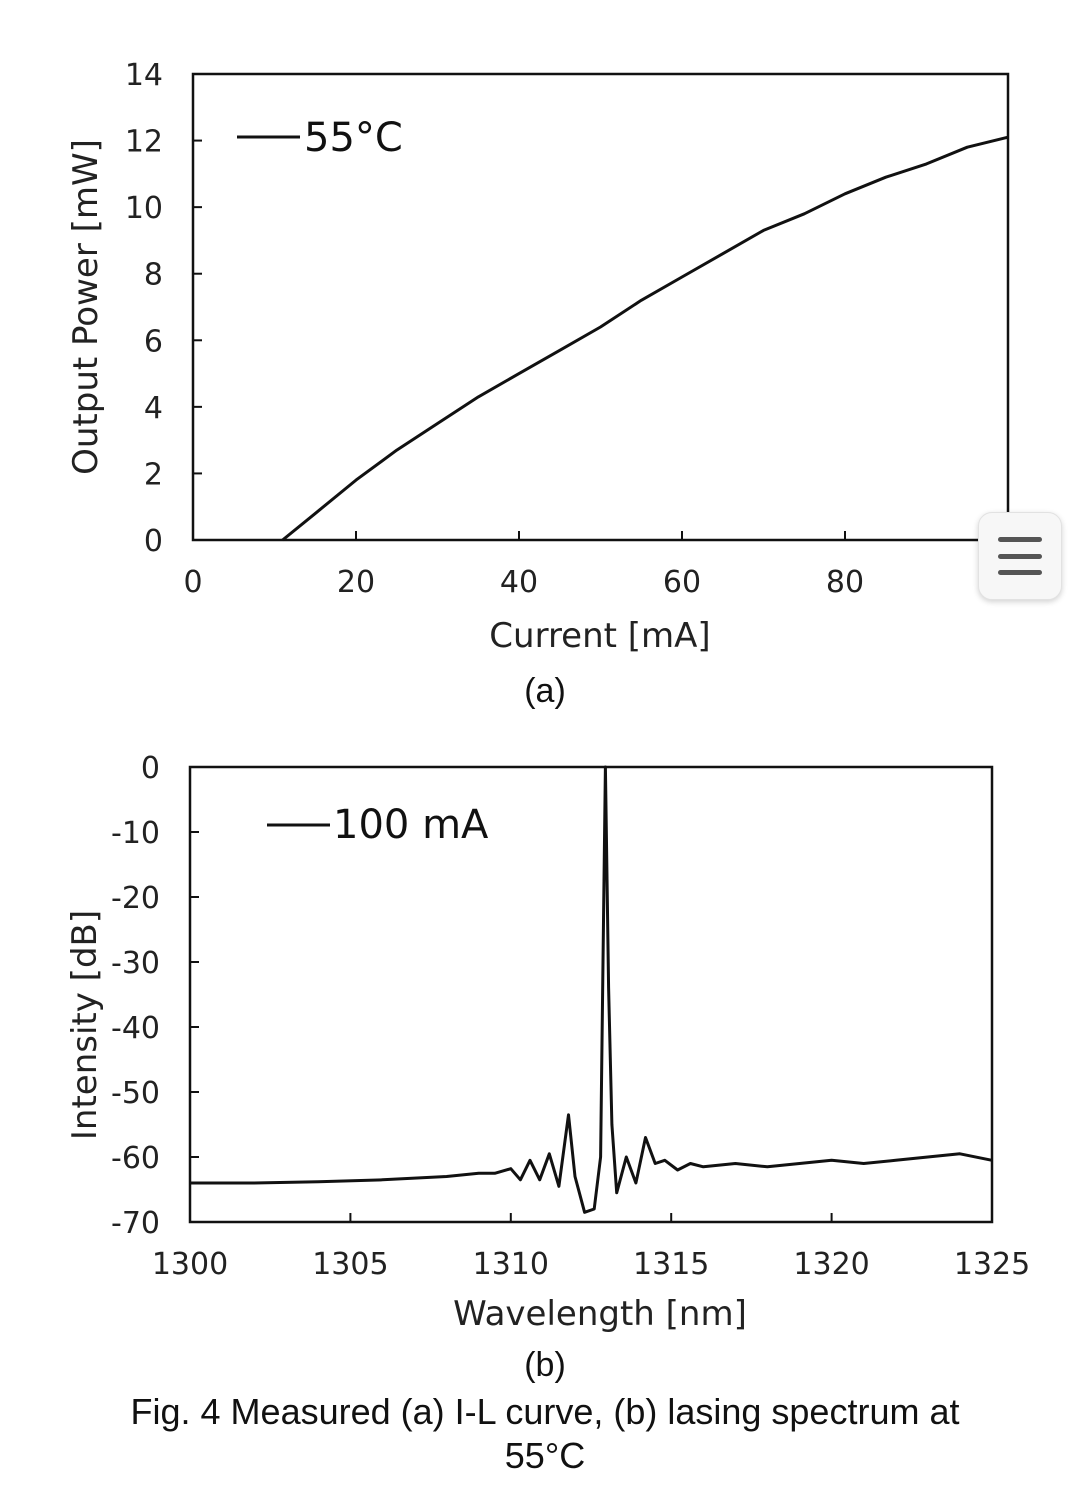 The image size is (1080, 1506). What do you see at coordinates (153, 408) in the screenshot?
I see `y-tick-label: 4` at bounding box center [153, 408].